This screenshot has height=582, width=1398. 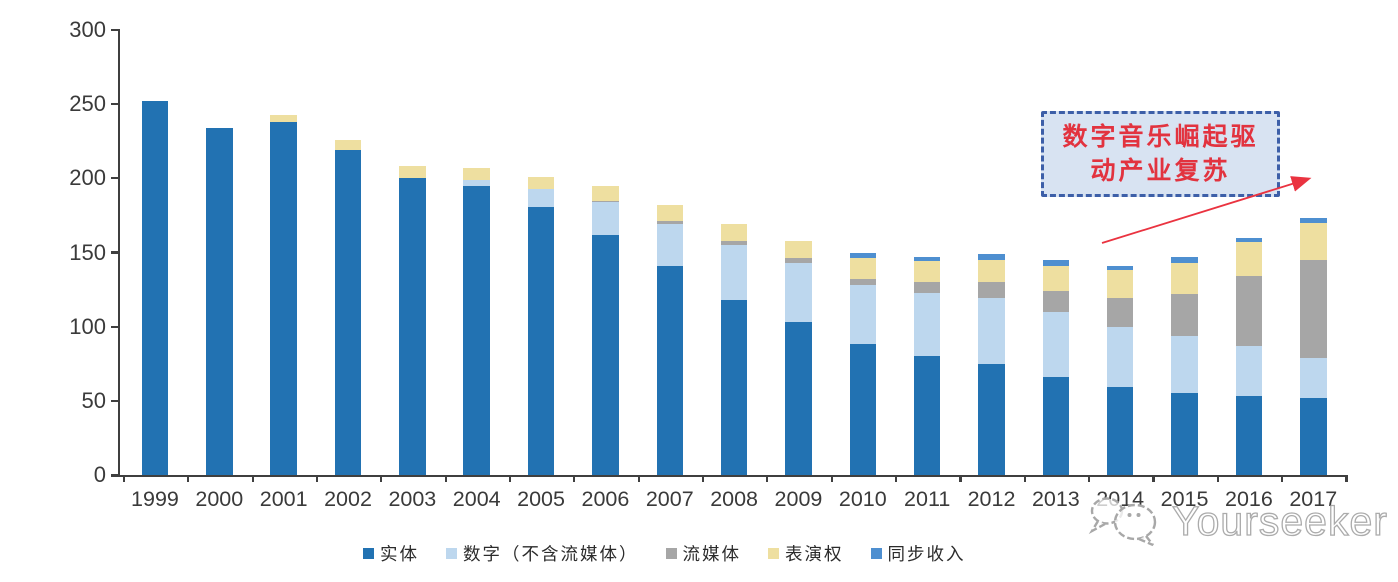 I want to click on x-tick-label: 2007, so click(x=669, y=499).